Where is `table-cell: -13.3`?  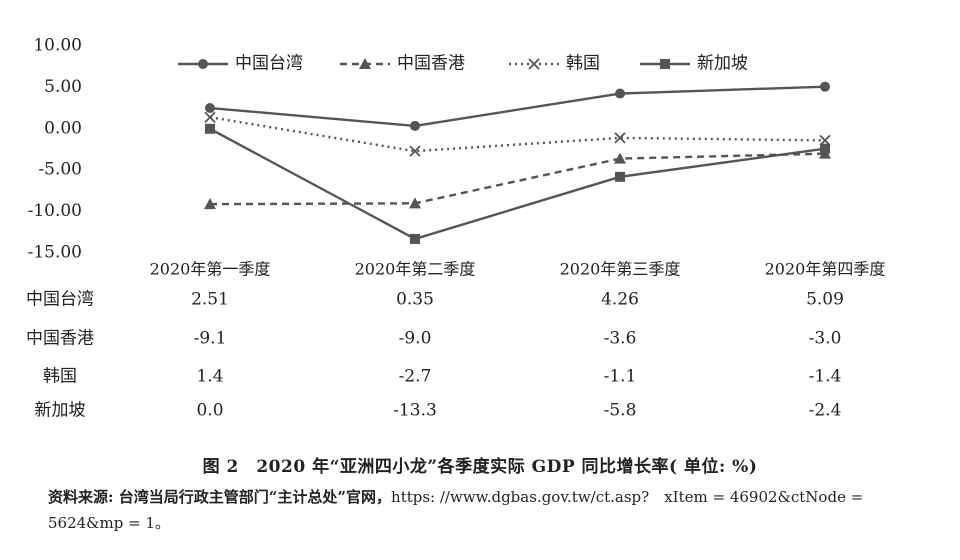
table-cell: -13.3 is located at coordinates (415, 411).